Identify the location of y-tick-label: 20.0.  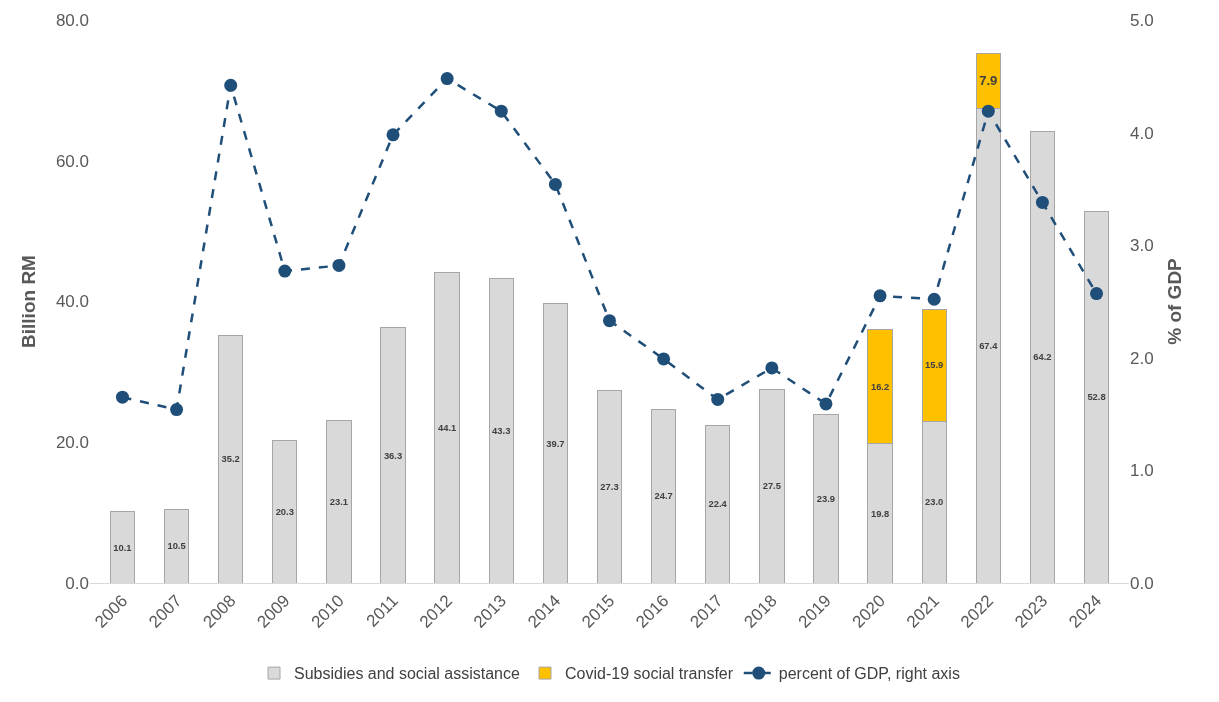
(72, 443).